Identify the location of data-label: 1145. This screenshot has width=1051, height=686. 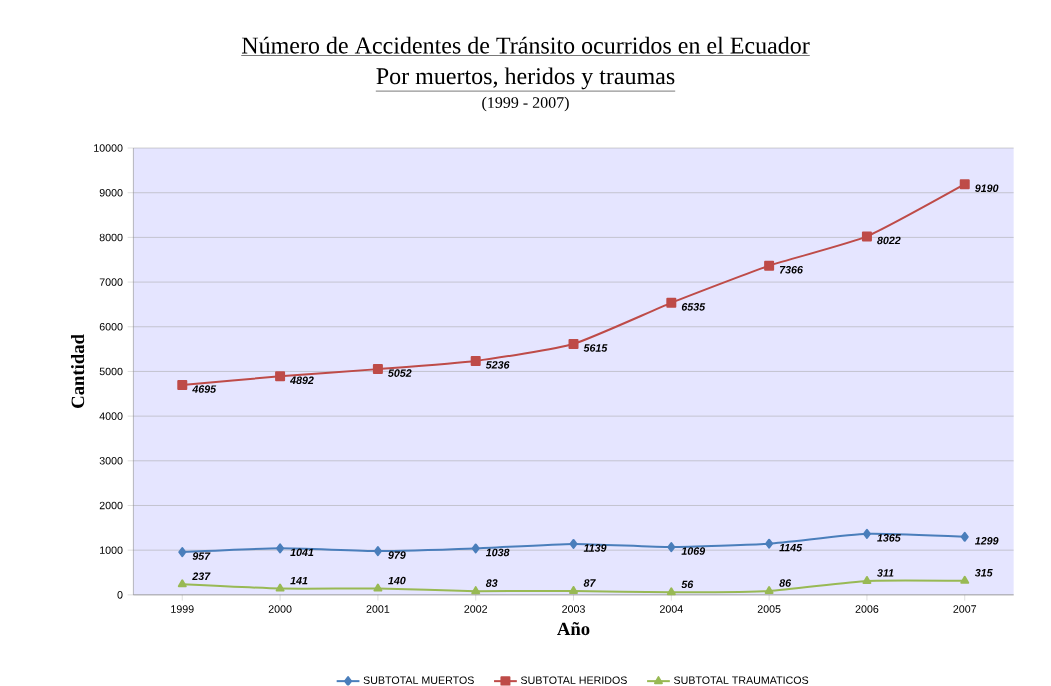
(791, 548).